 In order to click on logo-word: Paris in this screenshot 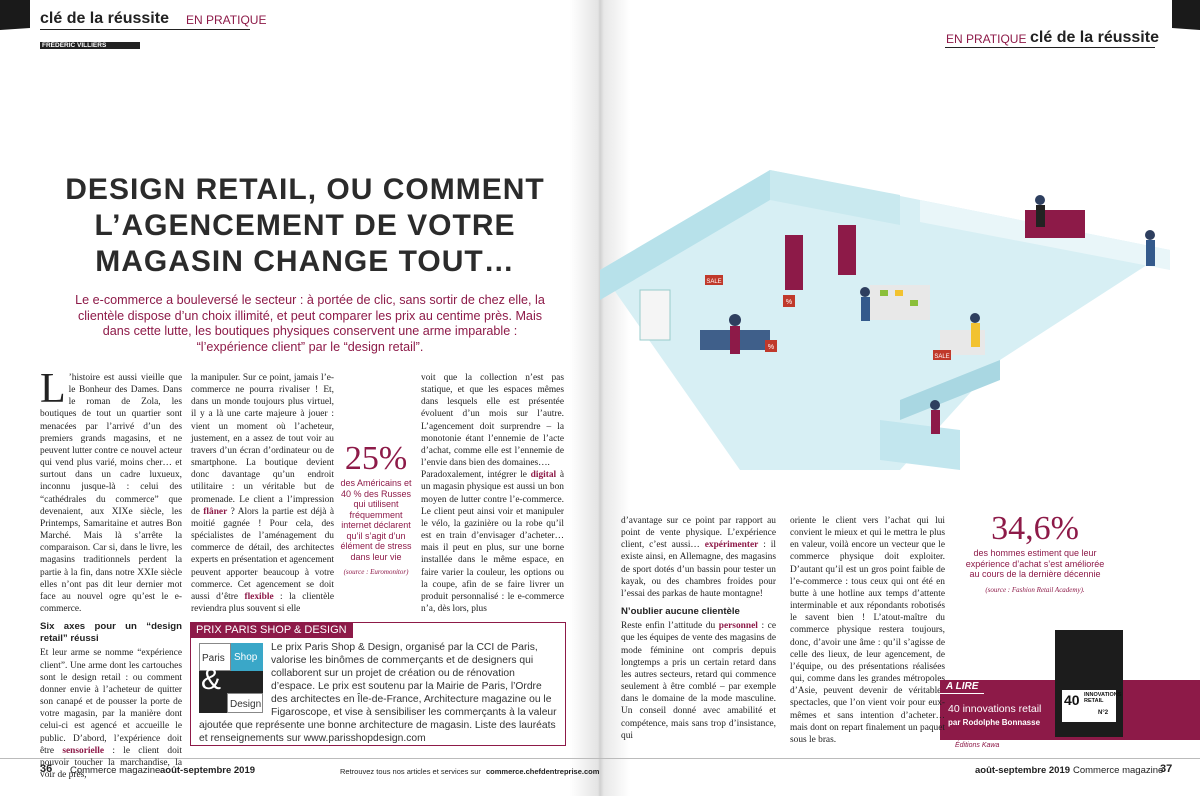, I will do `click(215, 657)`.